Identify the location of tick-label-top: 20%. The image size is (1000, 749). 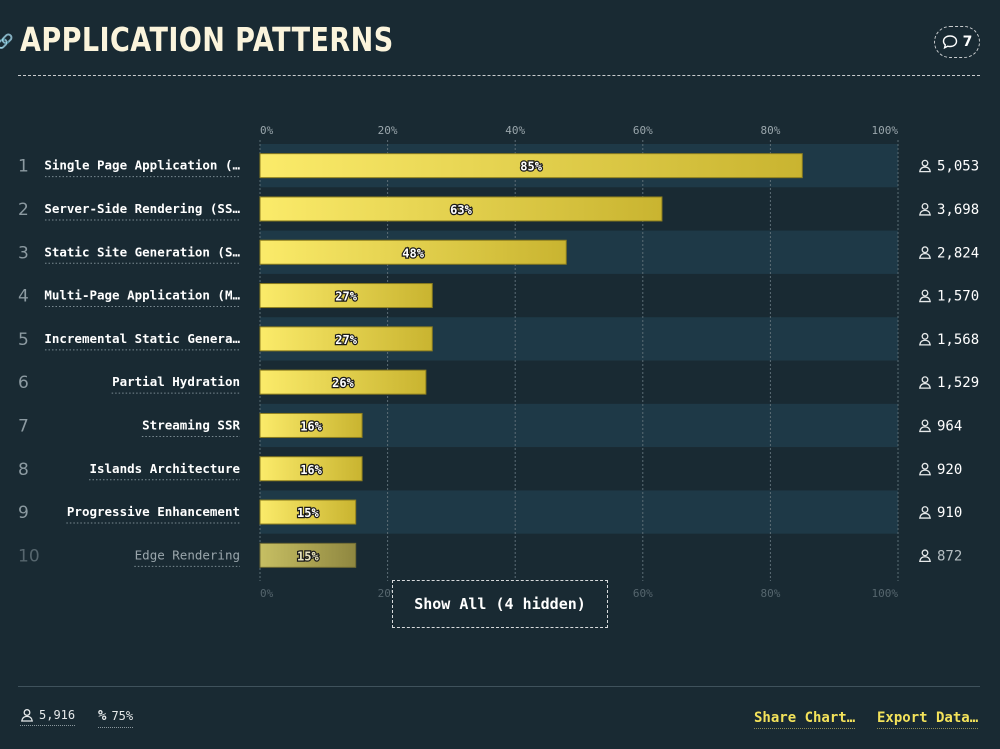
(388, 130).